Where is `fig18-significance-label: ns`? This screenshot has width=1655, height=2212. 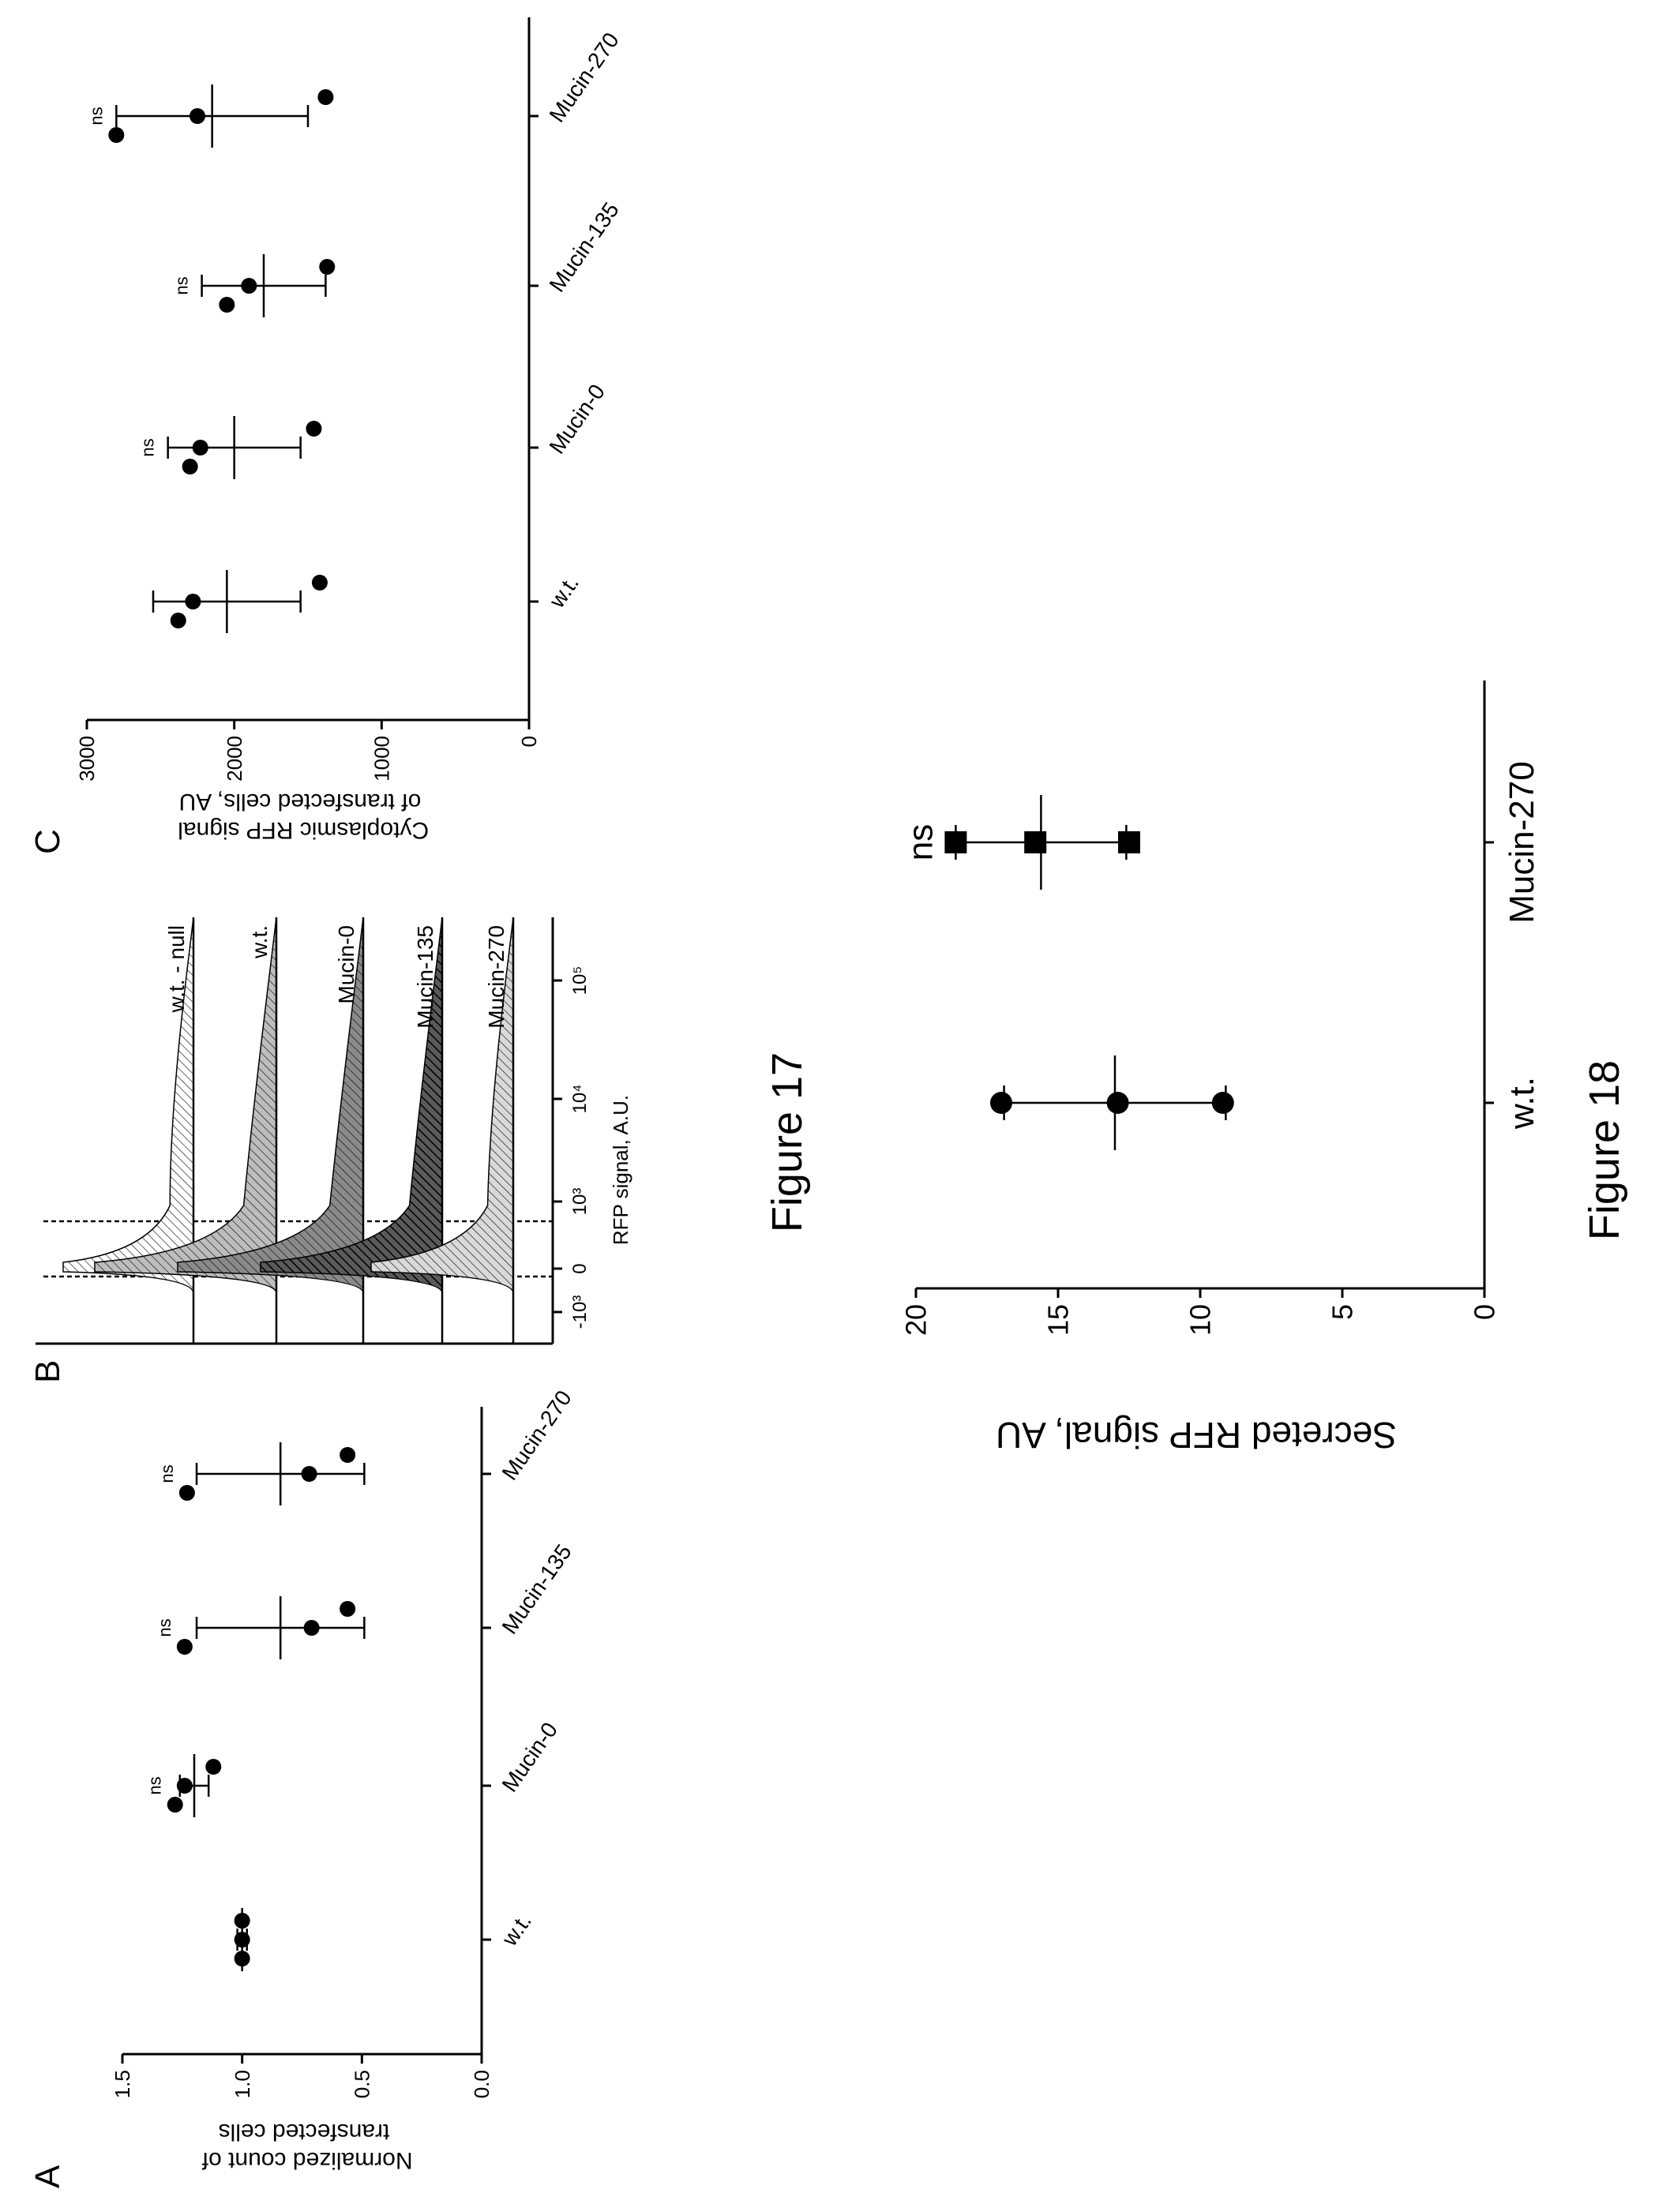
fig18-significance-label: ns is located at coordinates (920, 842).